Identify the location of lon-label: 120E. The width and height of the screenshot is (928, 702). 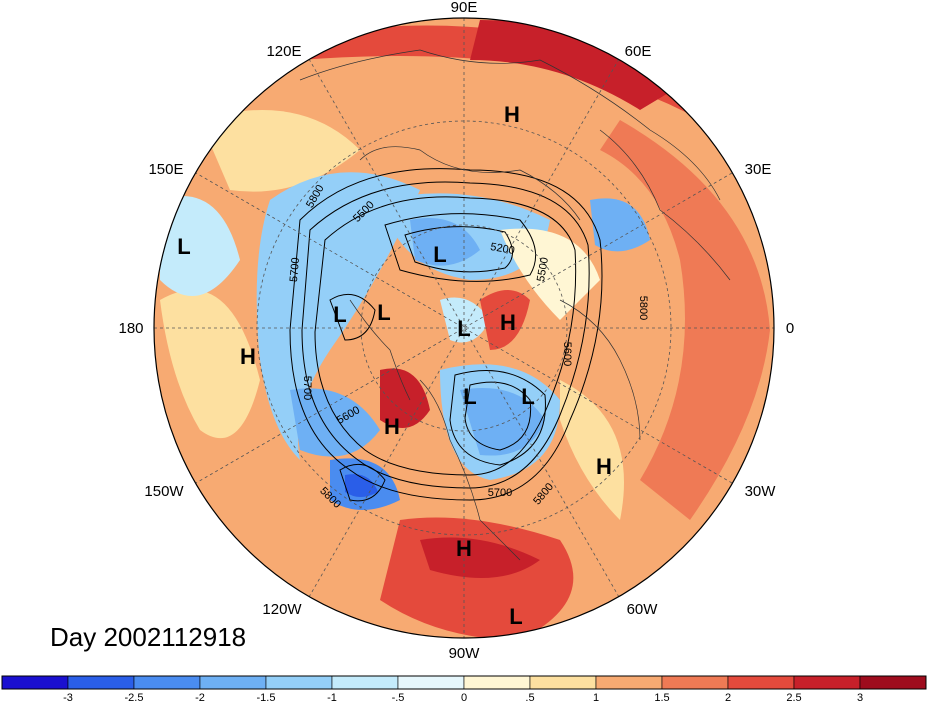
(283, 51).